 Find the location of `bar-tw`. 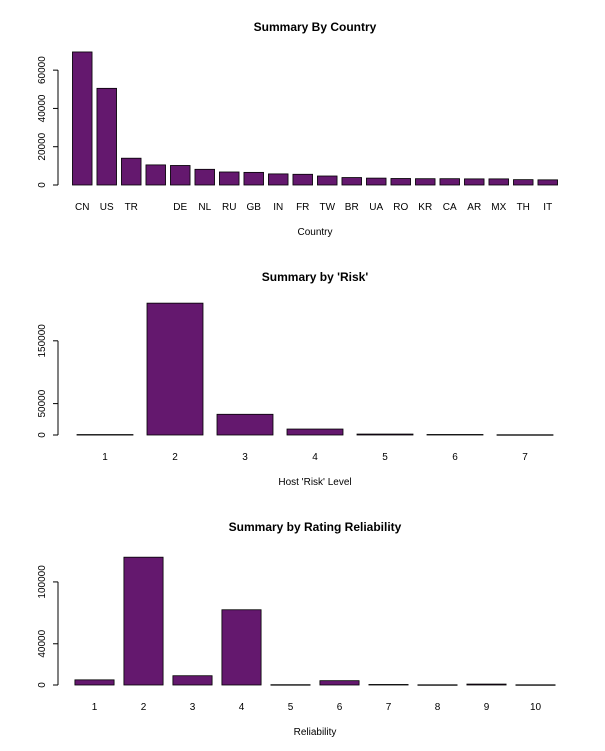

bar-tw is located at coordinates (327, 180).